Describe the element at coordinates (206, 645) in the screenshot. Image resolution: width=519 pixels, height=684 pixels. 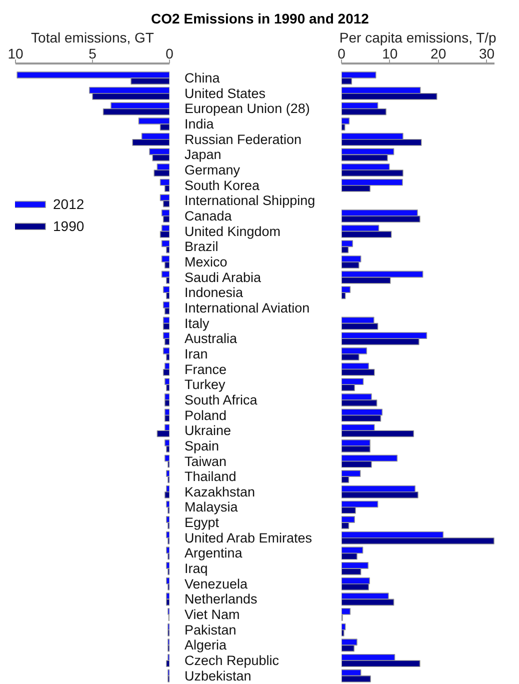
I see `y-tick-label: Algeria` at that location.